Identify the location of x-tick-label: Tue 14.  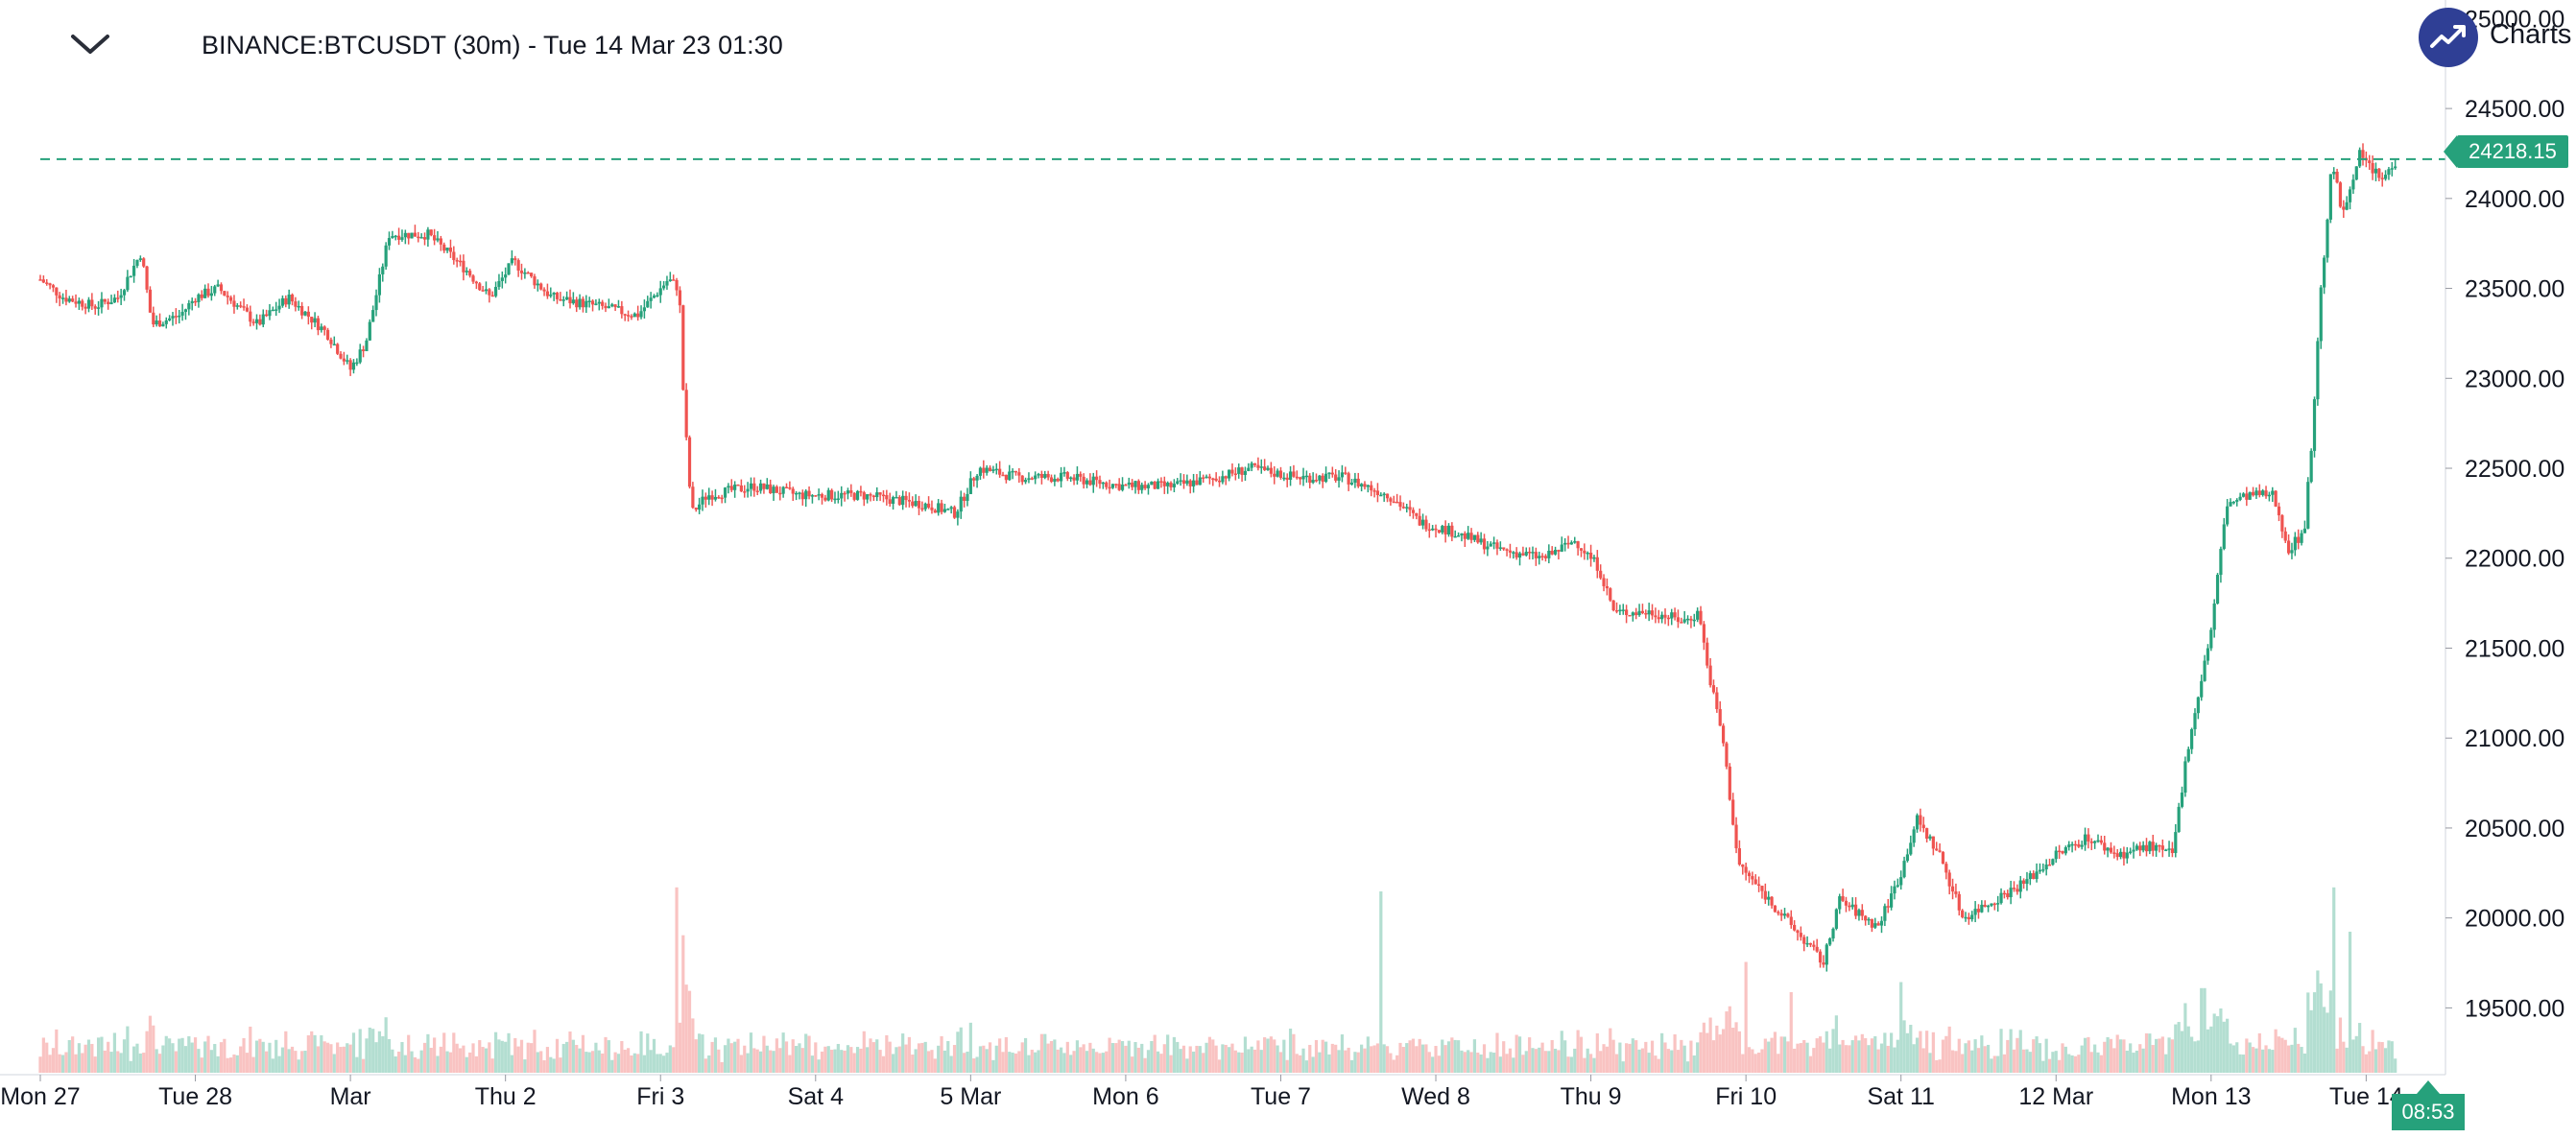
(2366, 1096).